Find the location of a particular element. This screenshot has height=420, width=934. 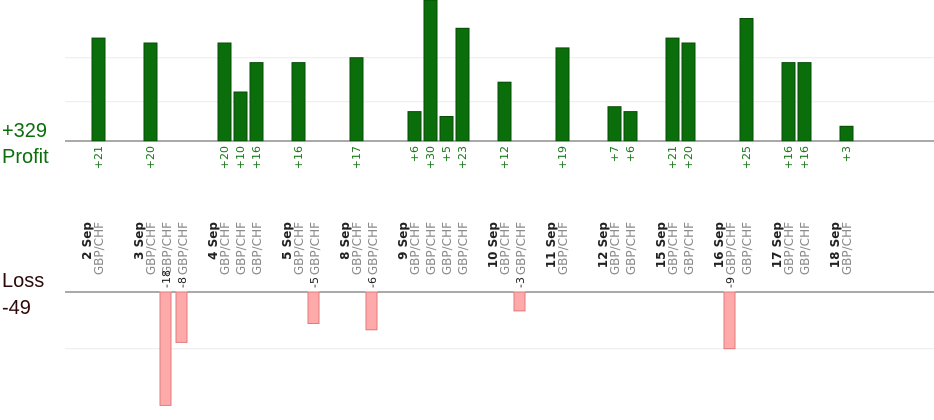

date-label: 2 Sep is located at coordinates (87, 241).